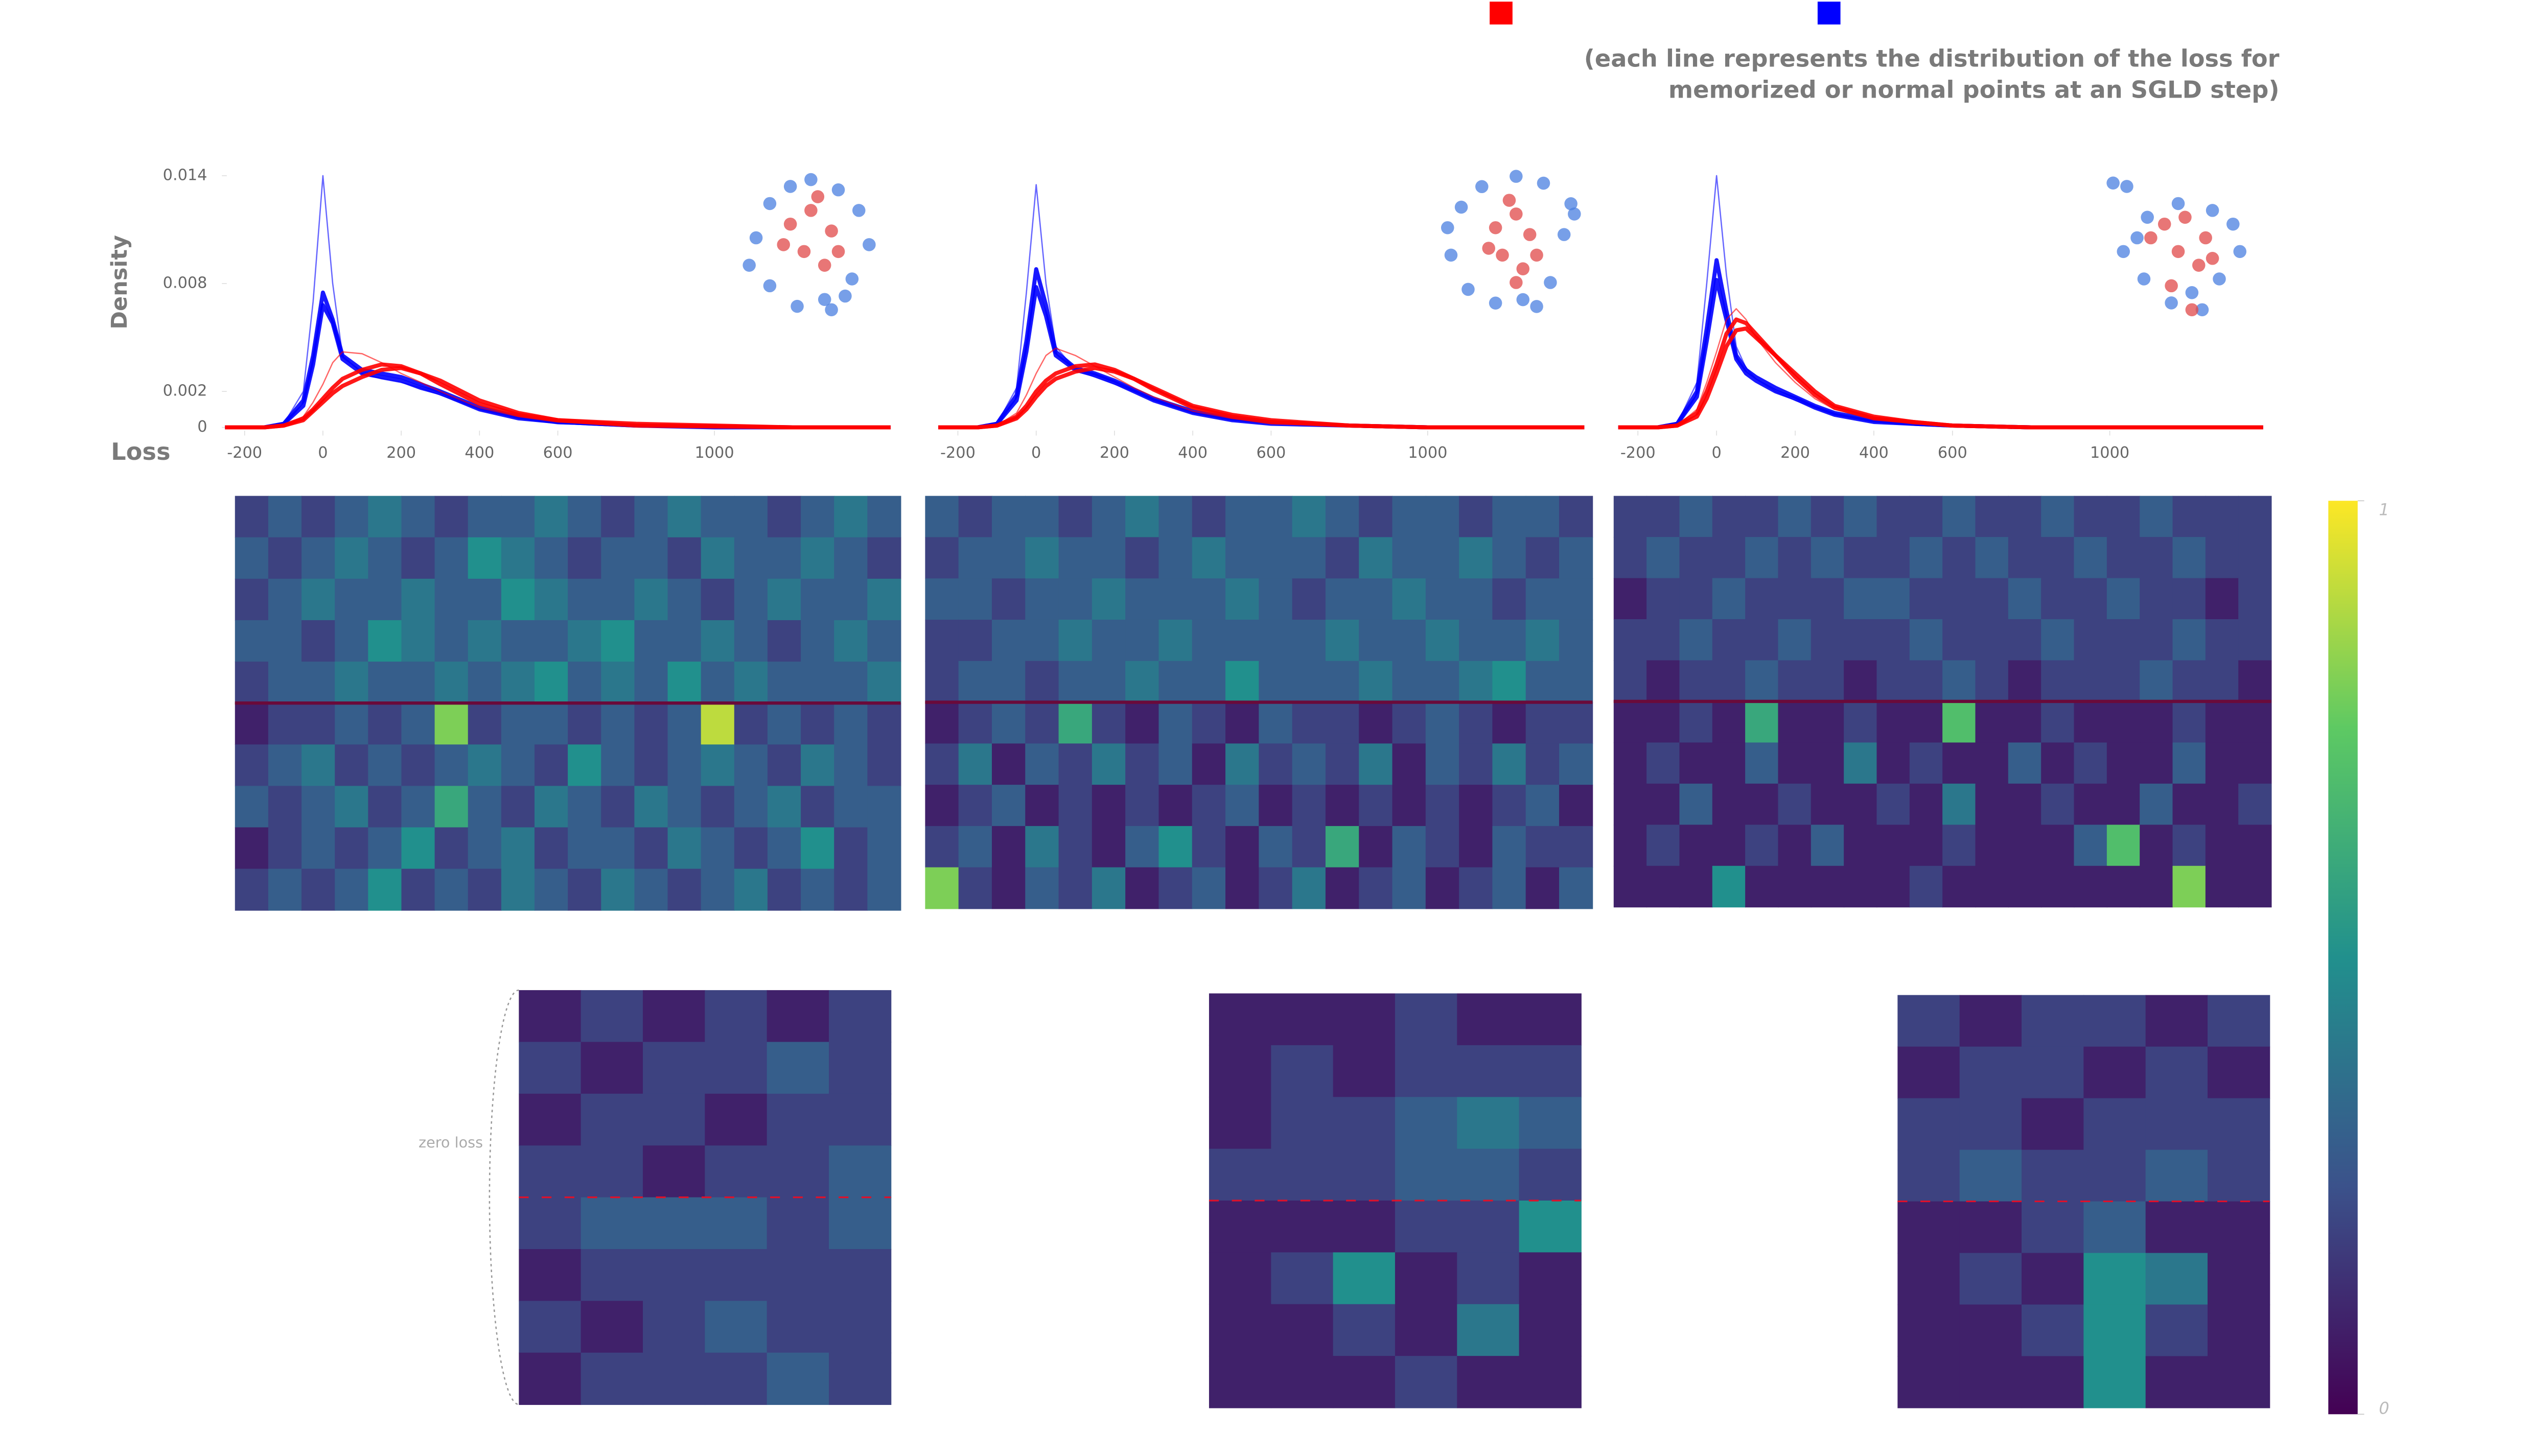  What do you see at coordinates (558, 453) in the screenshot?
I see `x-tick-label: 600` at bounding box center [558, 453].